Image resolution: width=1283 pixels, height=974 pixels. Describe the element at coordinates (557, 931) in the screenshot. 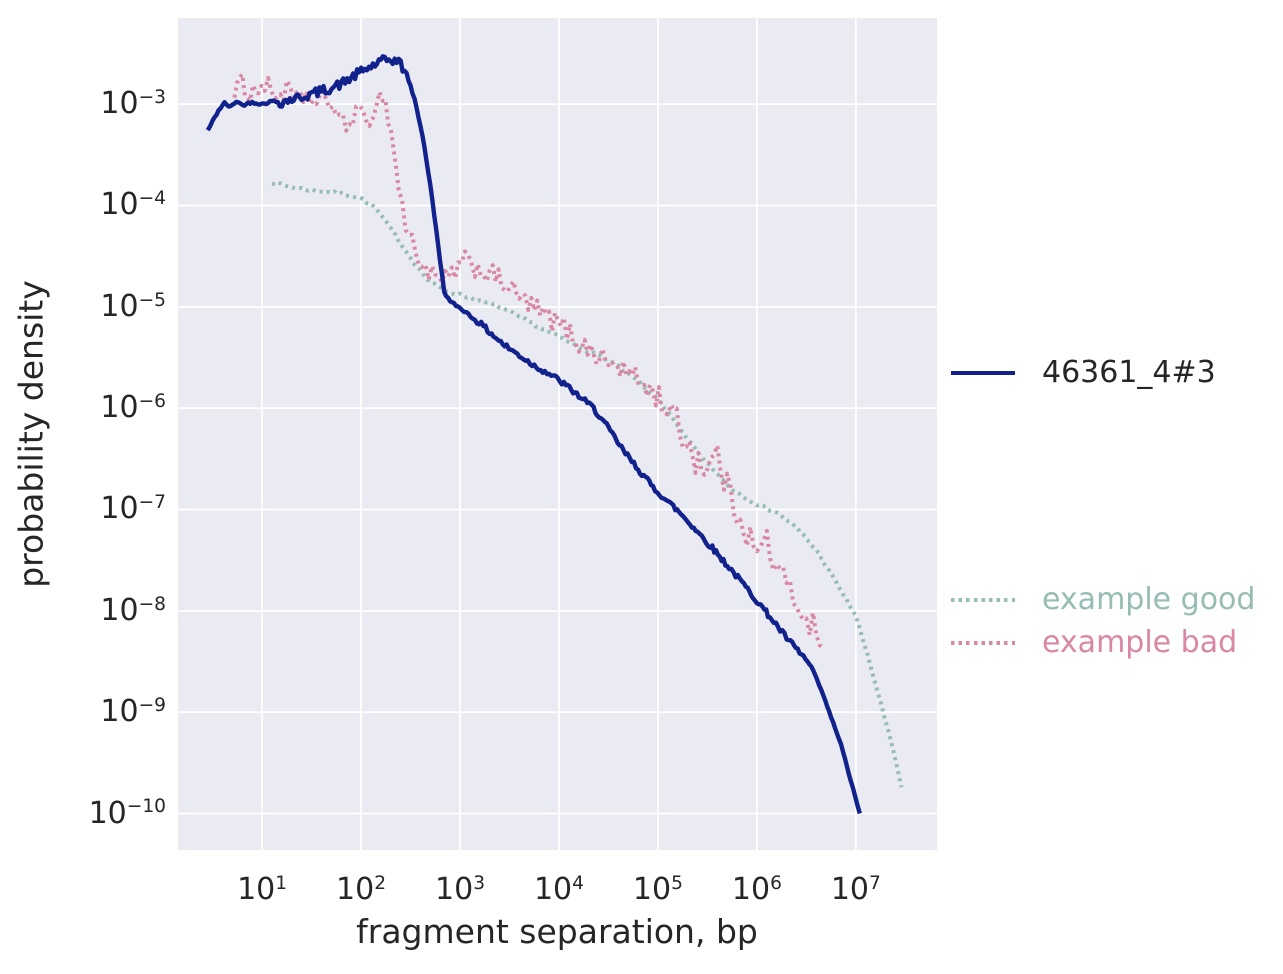

I see `x-axis-label: fragment separation, bp` at that location.